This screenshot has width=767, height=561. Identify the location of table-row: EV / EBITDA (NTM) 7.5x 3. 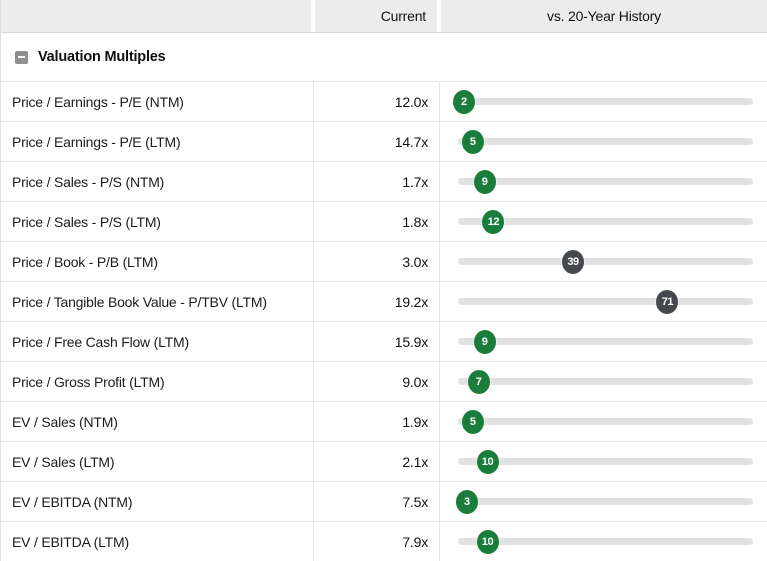
(384, 502).